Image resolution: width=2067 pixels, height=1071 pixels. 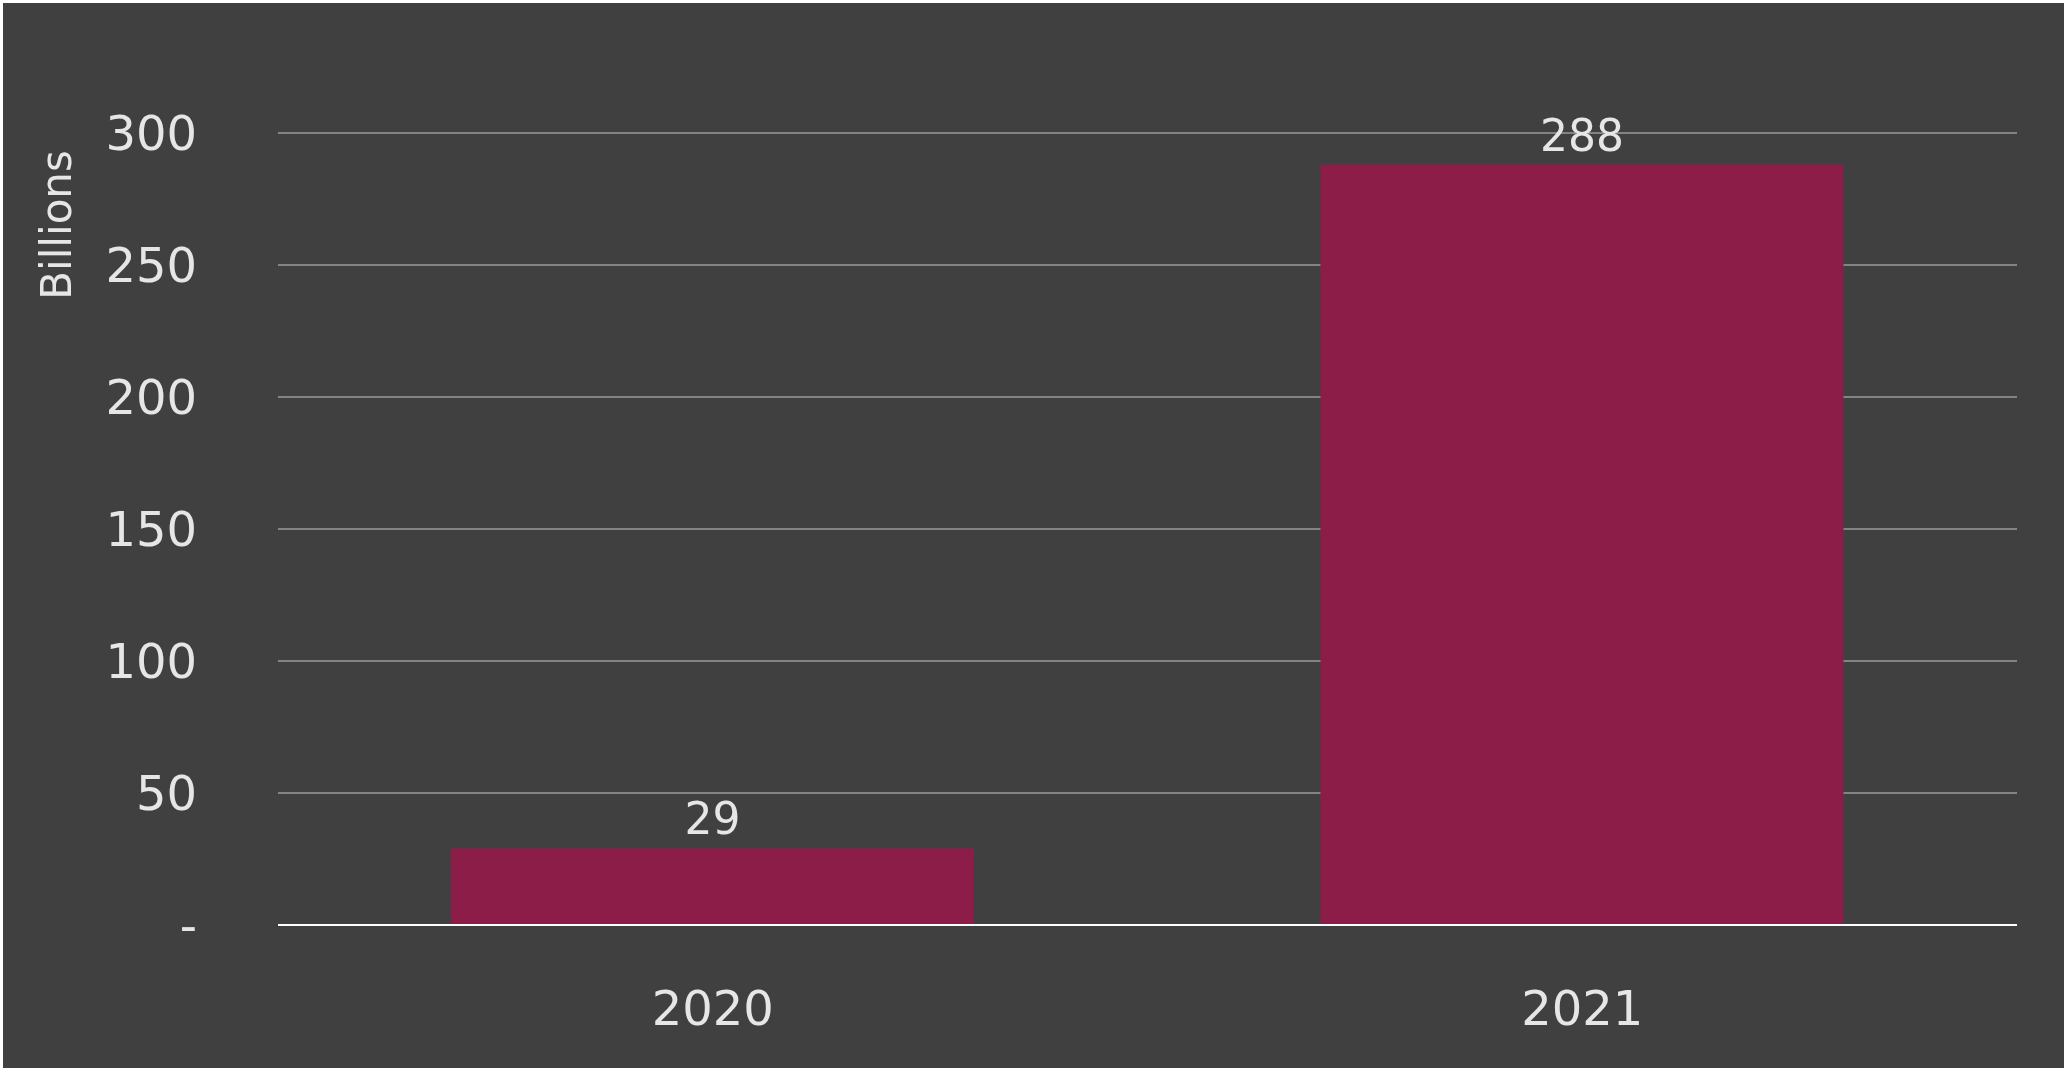 I want to click on y-tick-label: 150, so click(x=151, y=529).